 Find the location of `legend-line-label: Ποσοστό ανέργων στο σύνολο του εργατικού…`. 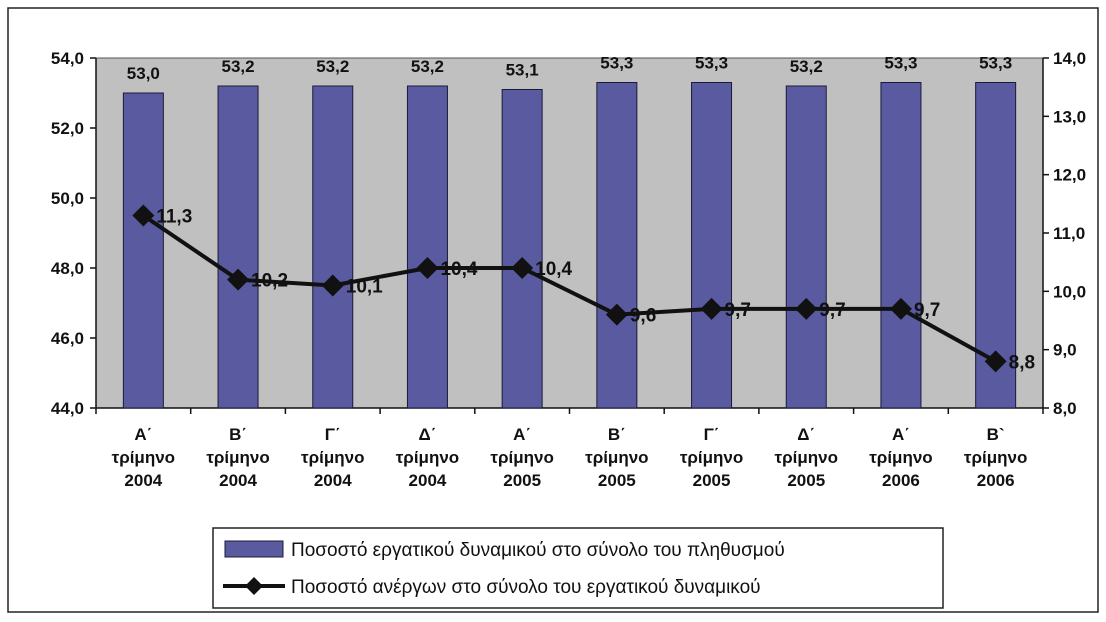

legend-line-label: Ποσοστό ανέργων στο σύνολο του εργατικού… is located at coordinates (526, 587).